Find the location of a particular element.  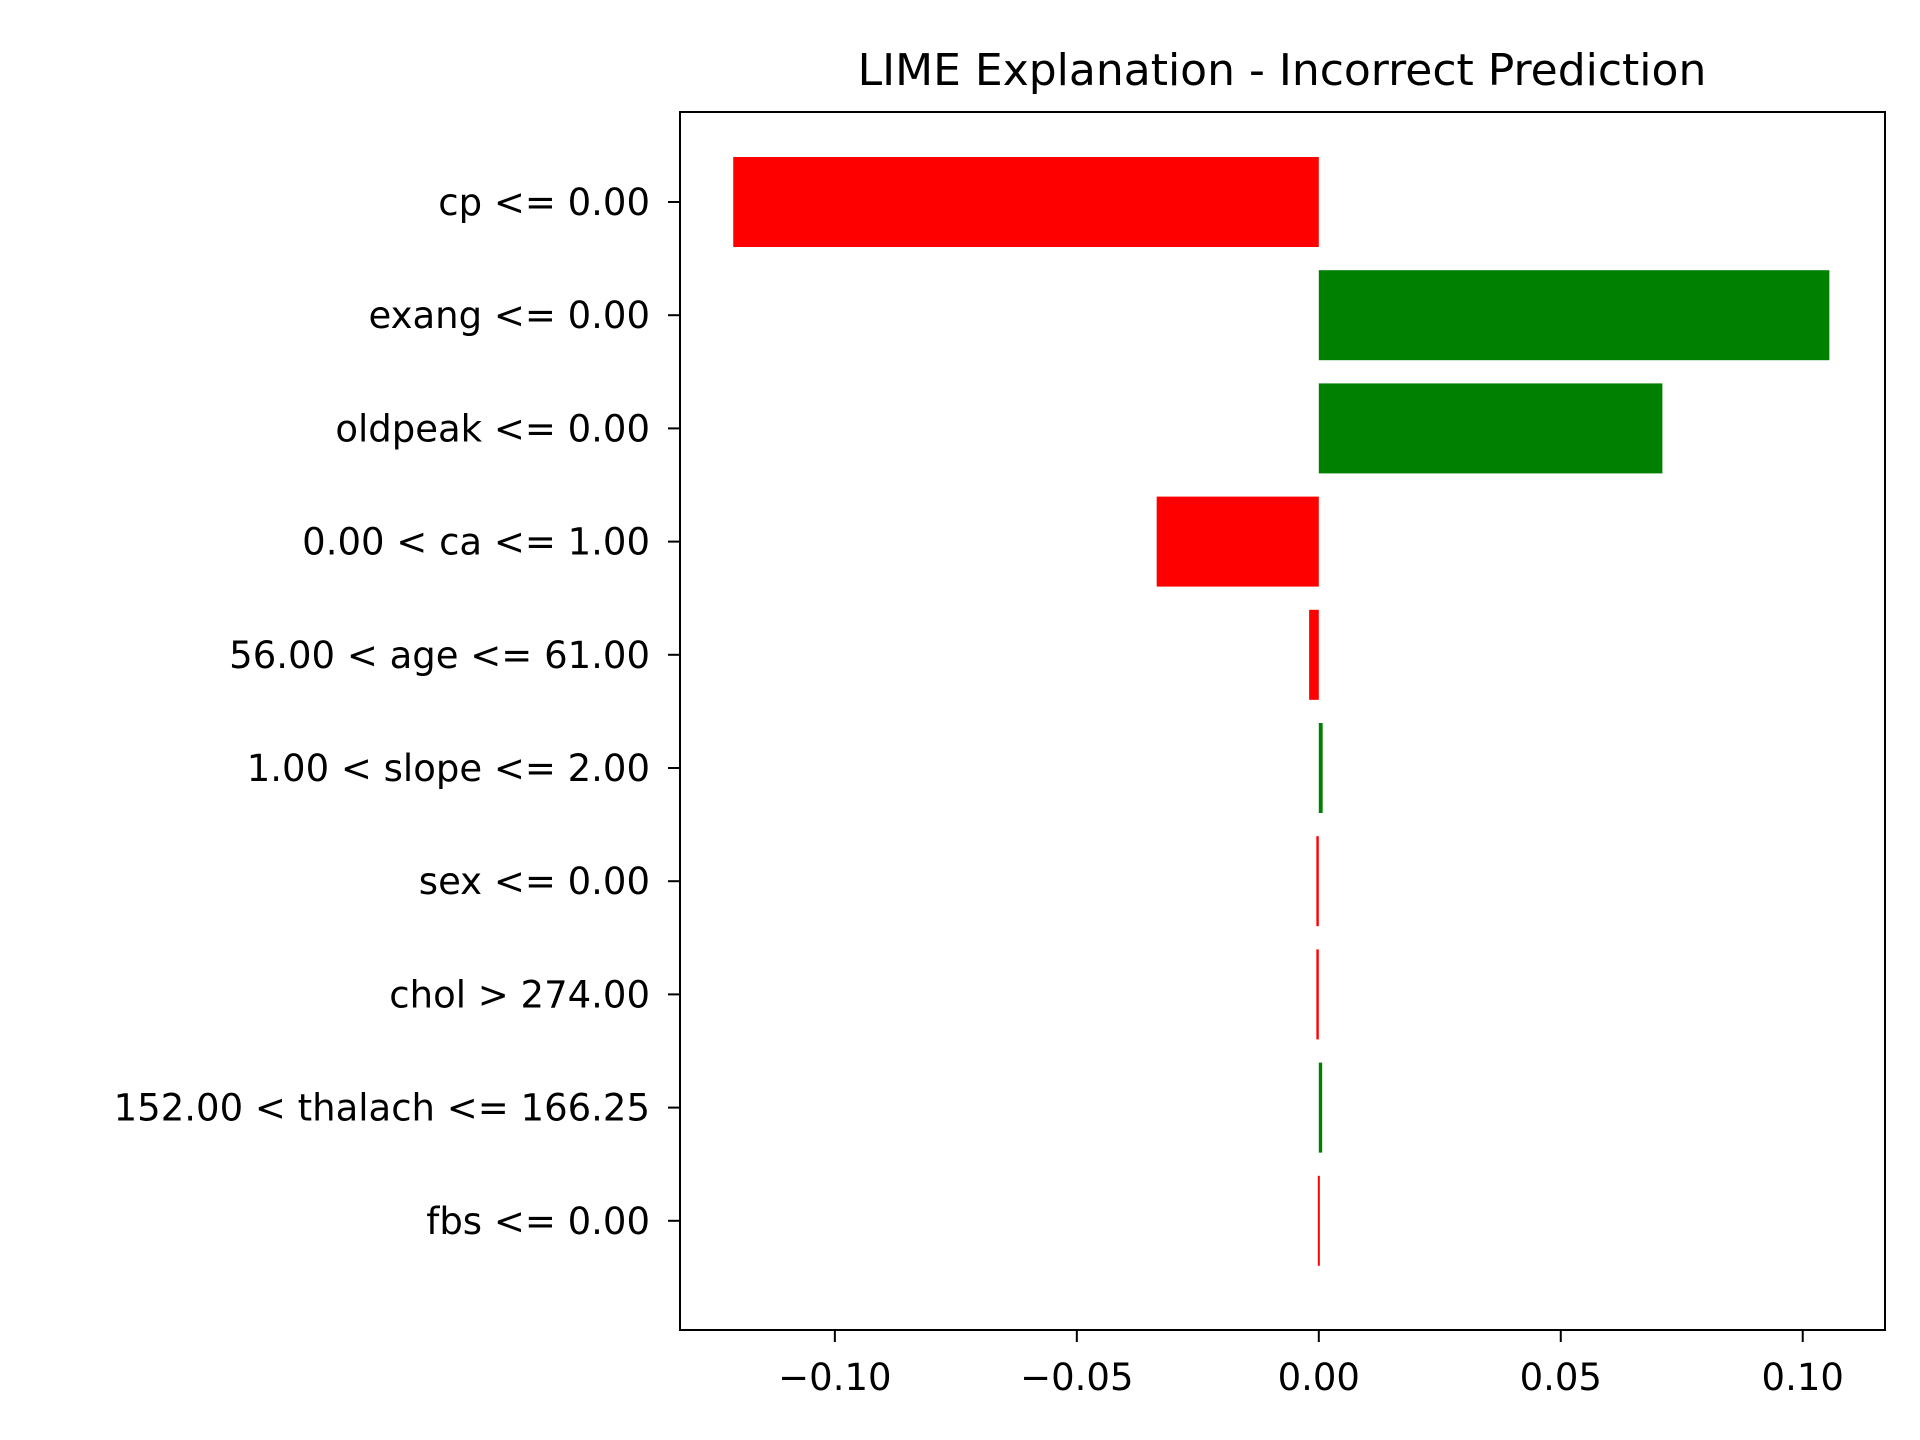

x-tick-label-3: 0.05 is located at coordinates (1561, 1377).